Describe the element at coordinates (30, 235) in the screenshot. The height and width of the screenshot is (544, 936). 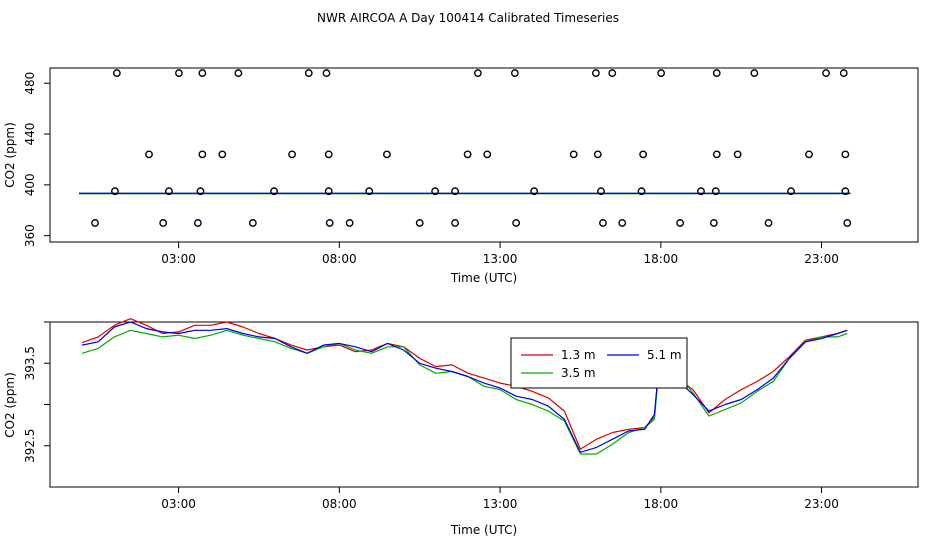
I see `y-tick-label-0-0: 360` at that location.